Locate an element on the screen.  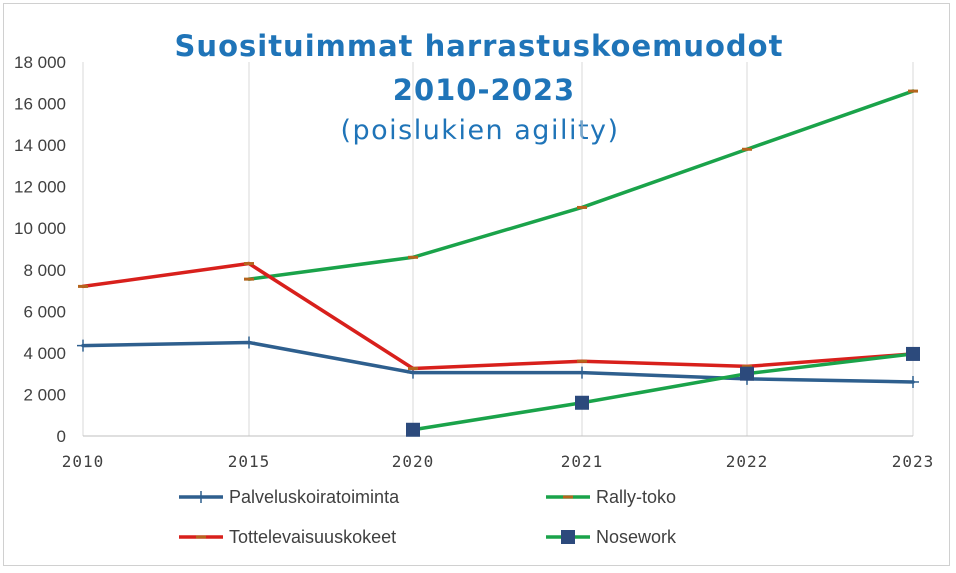
x-tick-label: 2022 is located at coordinates (747, 461).